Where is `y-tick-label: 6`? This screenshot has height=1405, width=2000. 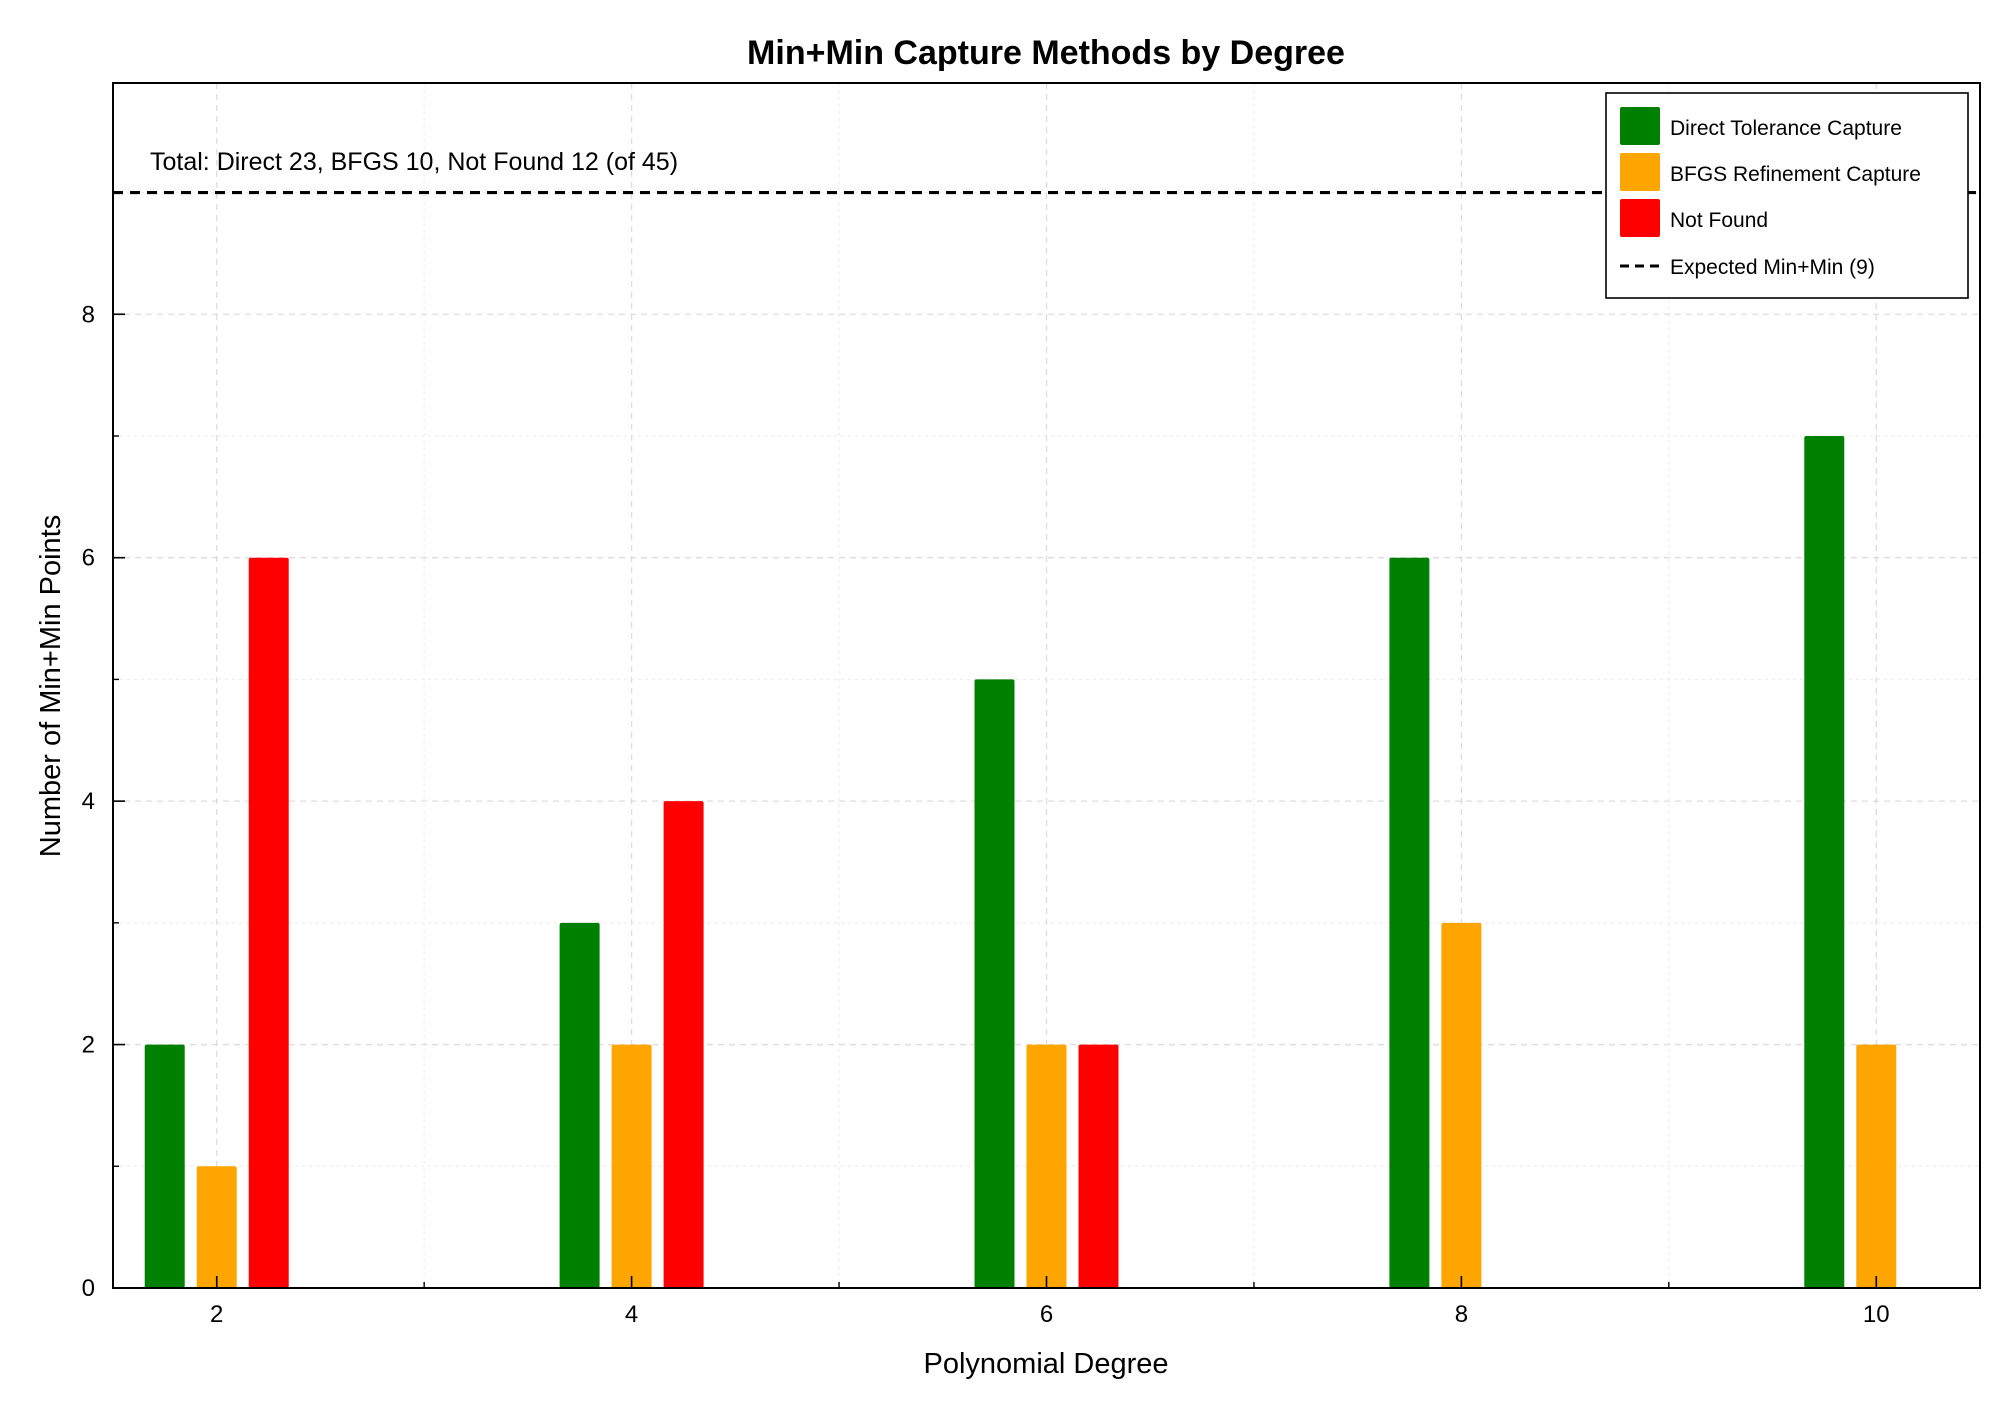
y-tick-label: 6 is located at coordinates (88, 558).